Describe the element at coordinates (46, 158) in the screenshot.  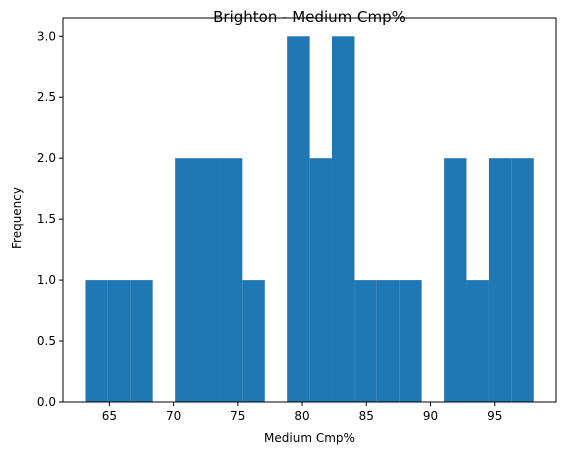
I see `y-tick-label: 2.0` at that location.